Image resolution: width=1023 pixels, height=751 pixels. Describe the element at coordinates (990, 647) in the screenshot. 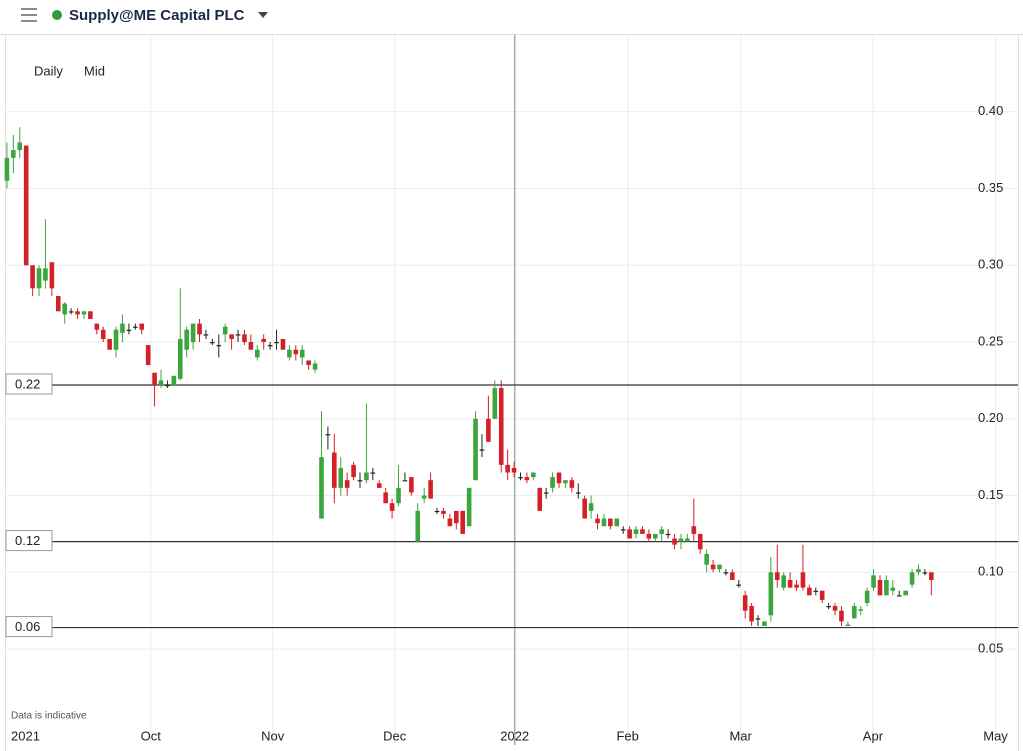

I see `y-tick-label: 0.05` at that location.